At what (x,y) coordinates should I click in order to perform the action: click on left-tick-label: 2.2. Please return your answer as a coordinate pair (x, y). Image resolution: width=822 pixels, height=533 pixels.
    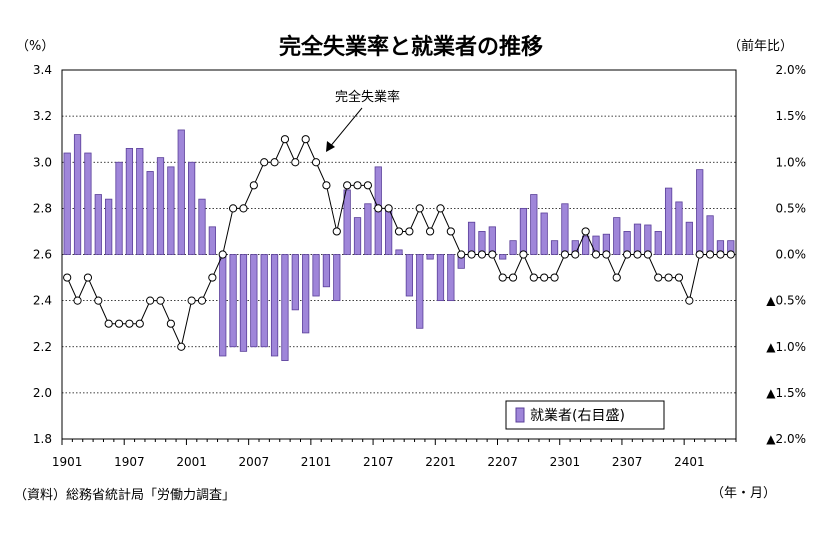
    Looking at the image, I should click on (42, 347).